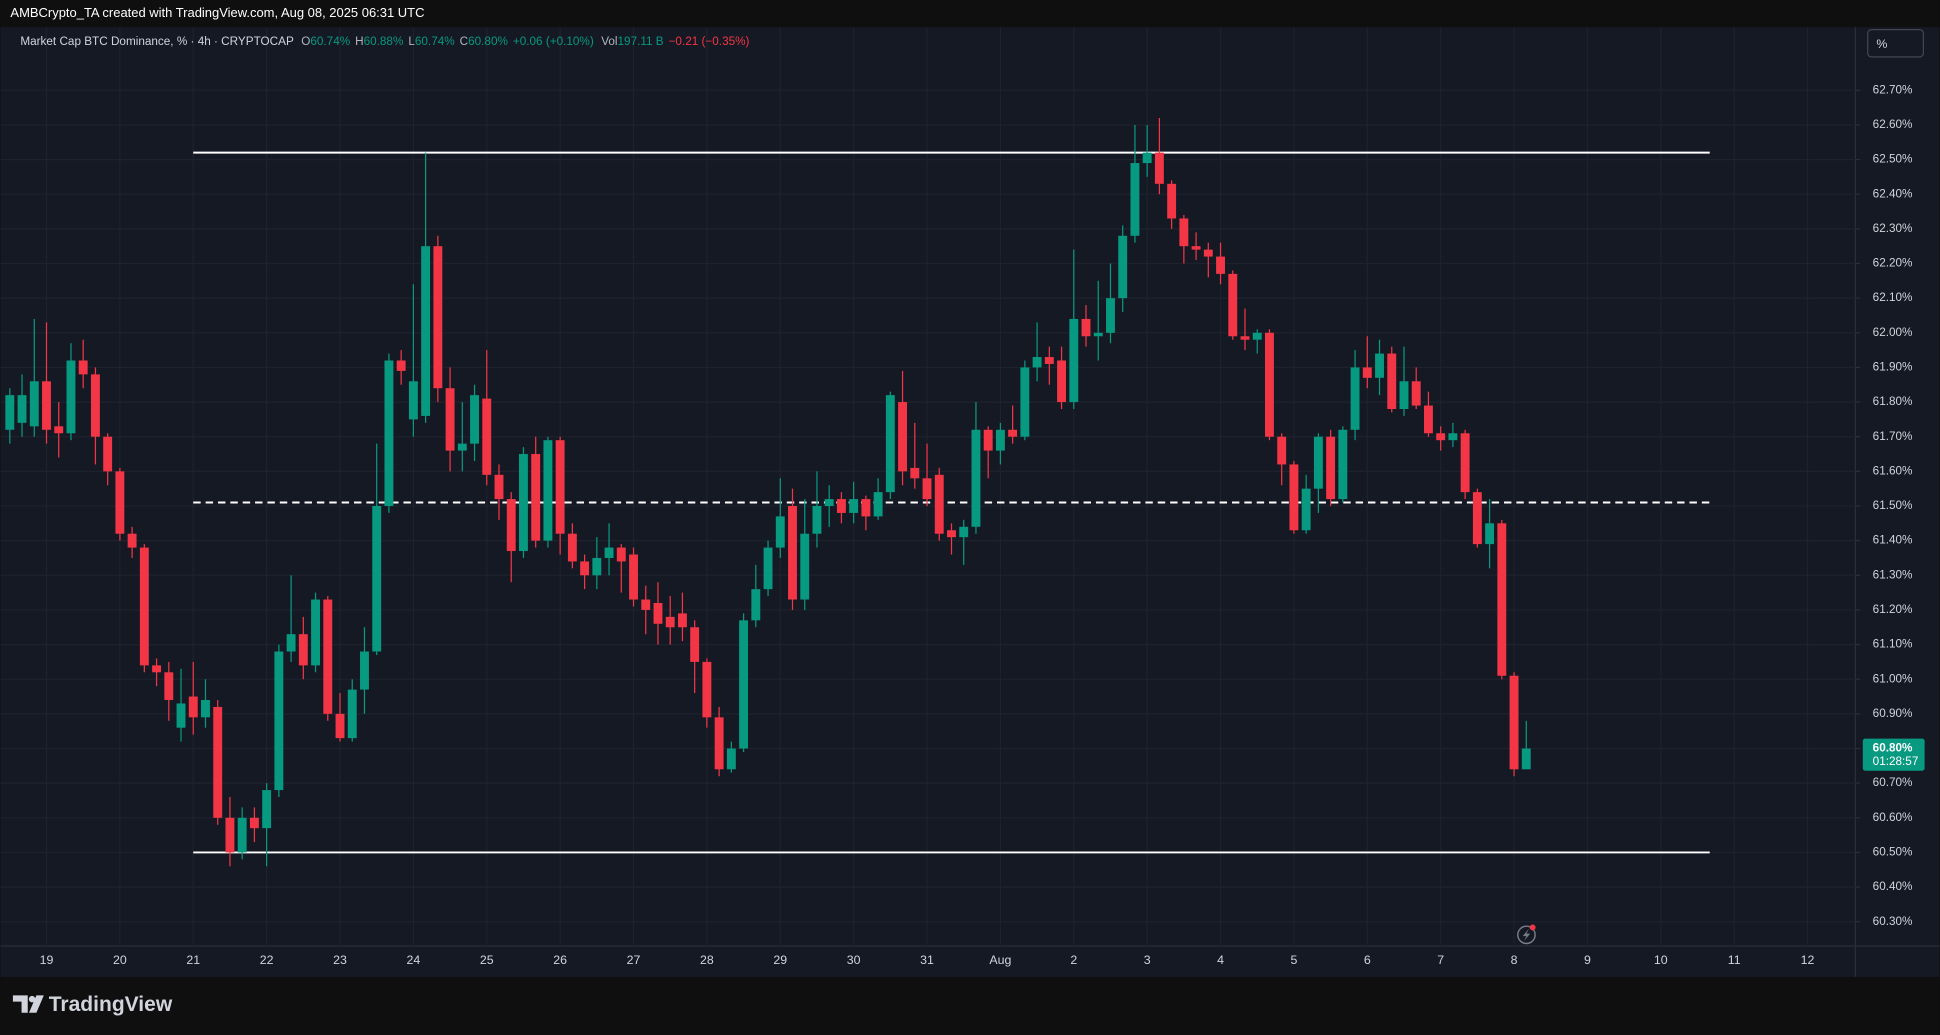 This screenshot has width=1940, height=1035. Describe the element at coordinates (1587, 960) in the screenshot. I see `x-tick-label: 9` at that location.